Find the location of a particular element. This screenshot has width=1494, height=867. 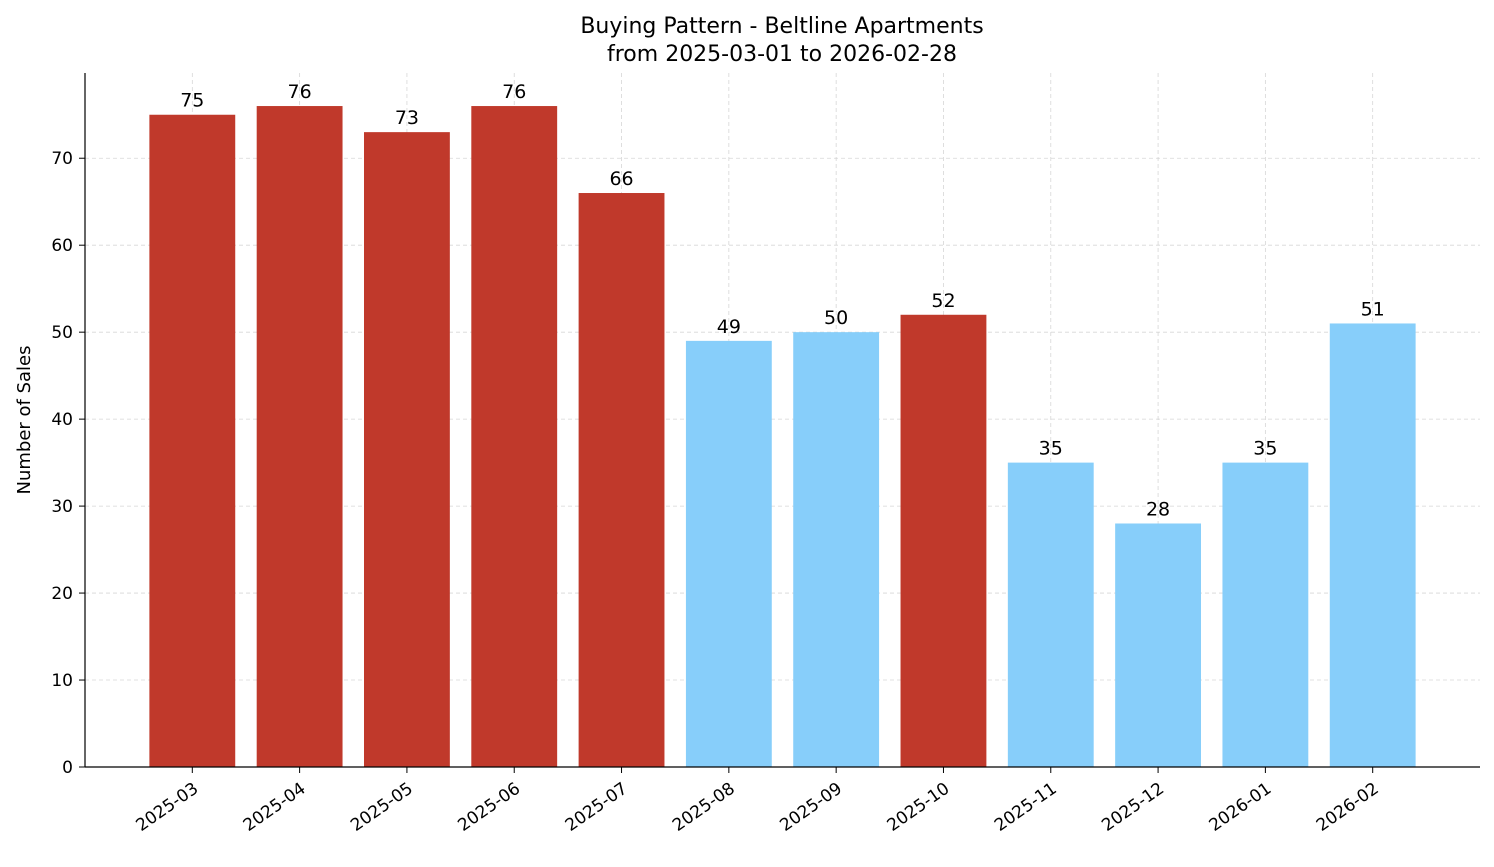

data-label: 28 is located at coordinates (1158, 509).